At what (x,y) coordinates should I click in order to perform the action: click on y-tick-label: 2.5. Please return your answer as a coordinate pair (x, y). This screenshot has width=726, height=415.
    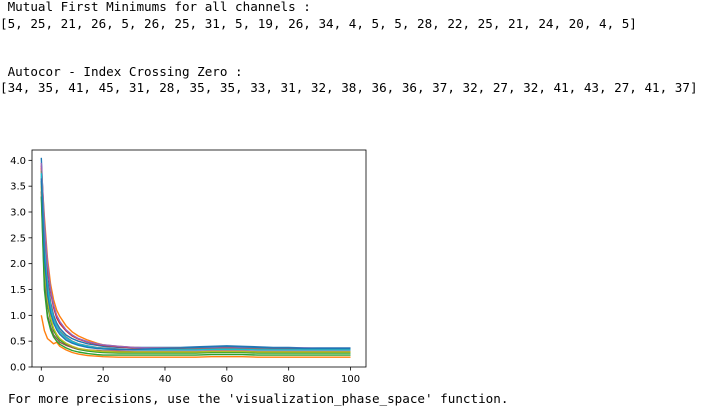
    Looking at the image, I should click on (18, 238).